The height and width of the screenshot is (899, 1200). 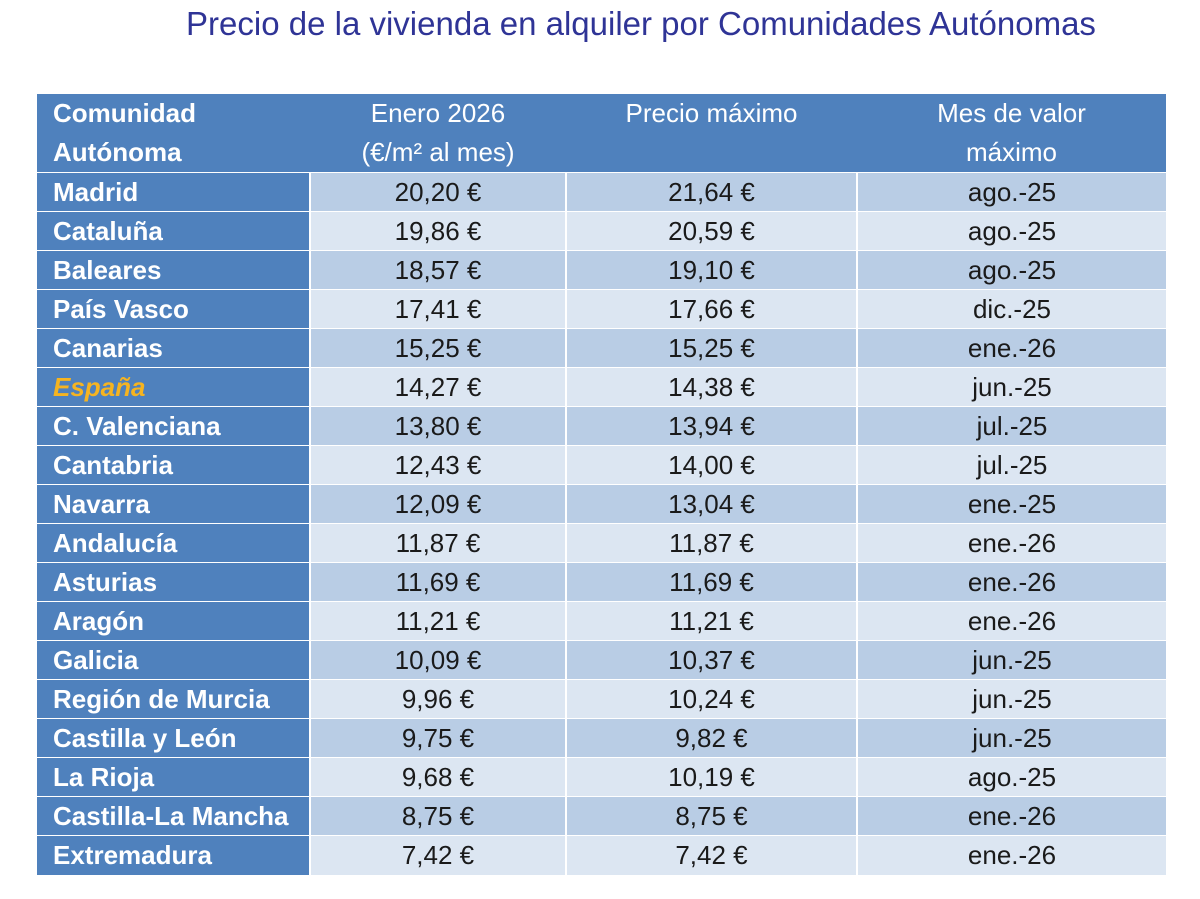 I want to click on cell-max-price: 7,42 €, so click(x=711, y=855).